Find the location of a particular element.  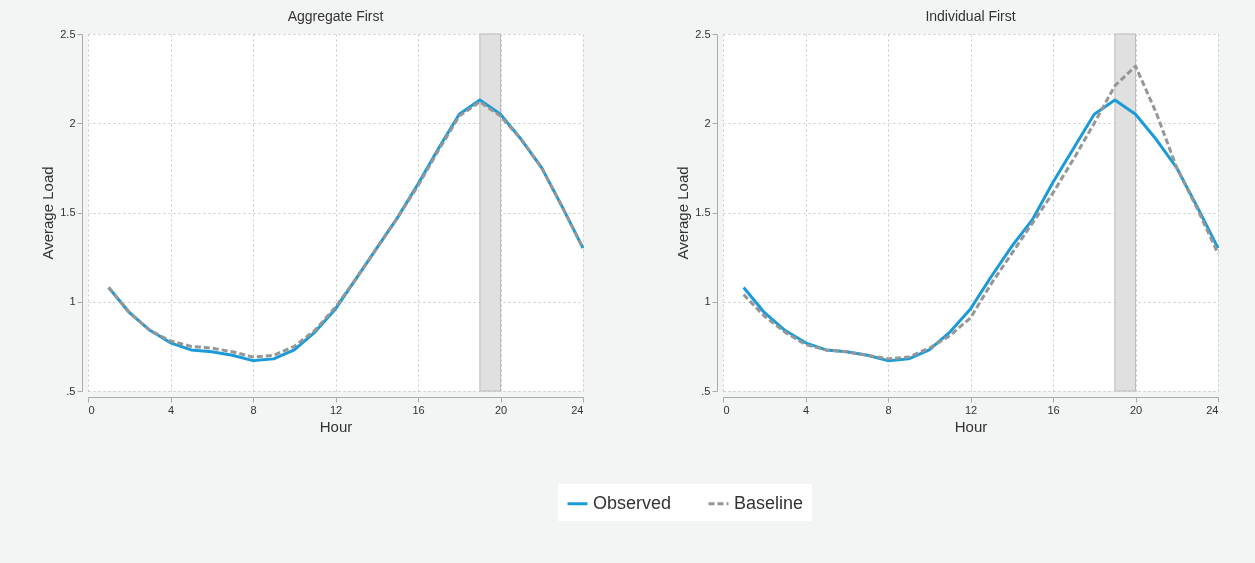

legend-label: Baseline is located at coordinates (769, 502).